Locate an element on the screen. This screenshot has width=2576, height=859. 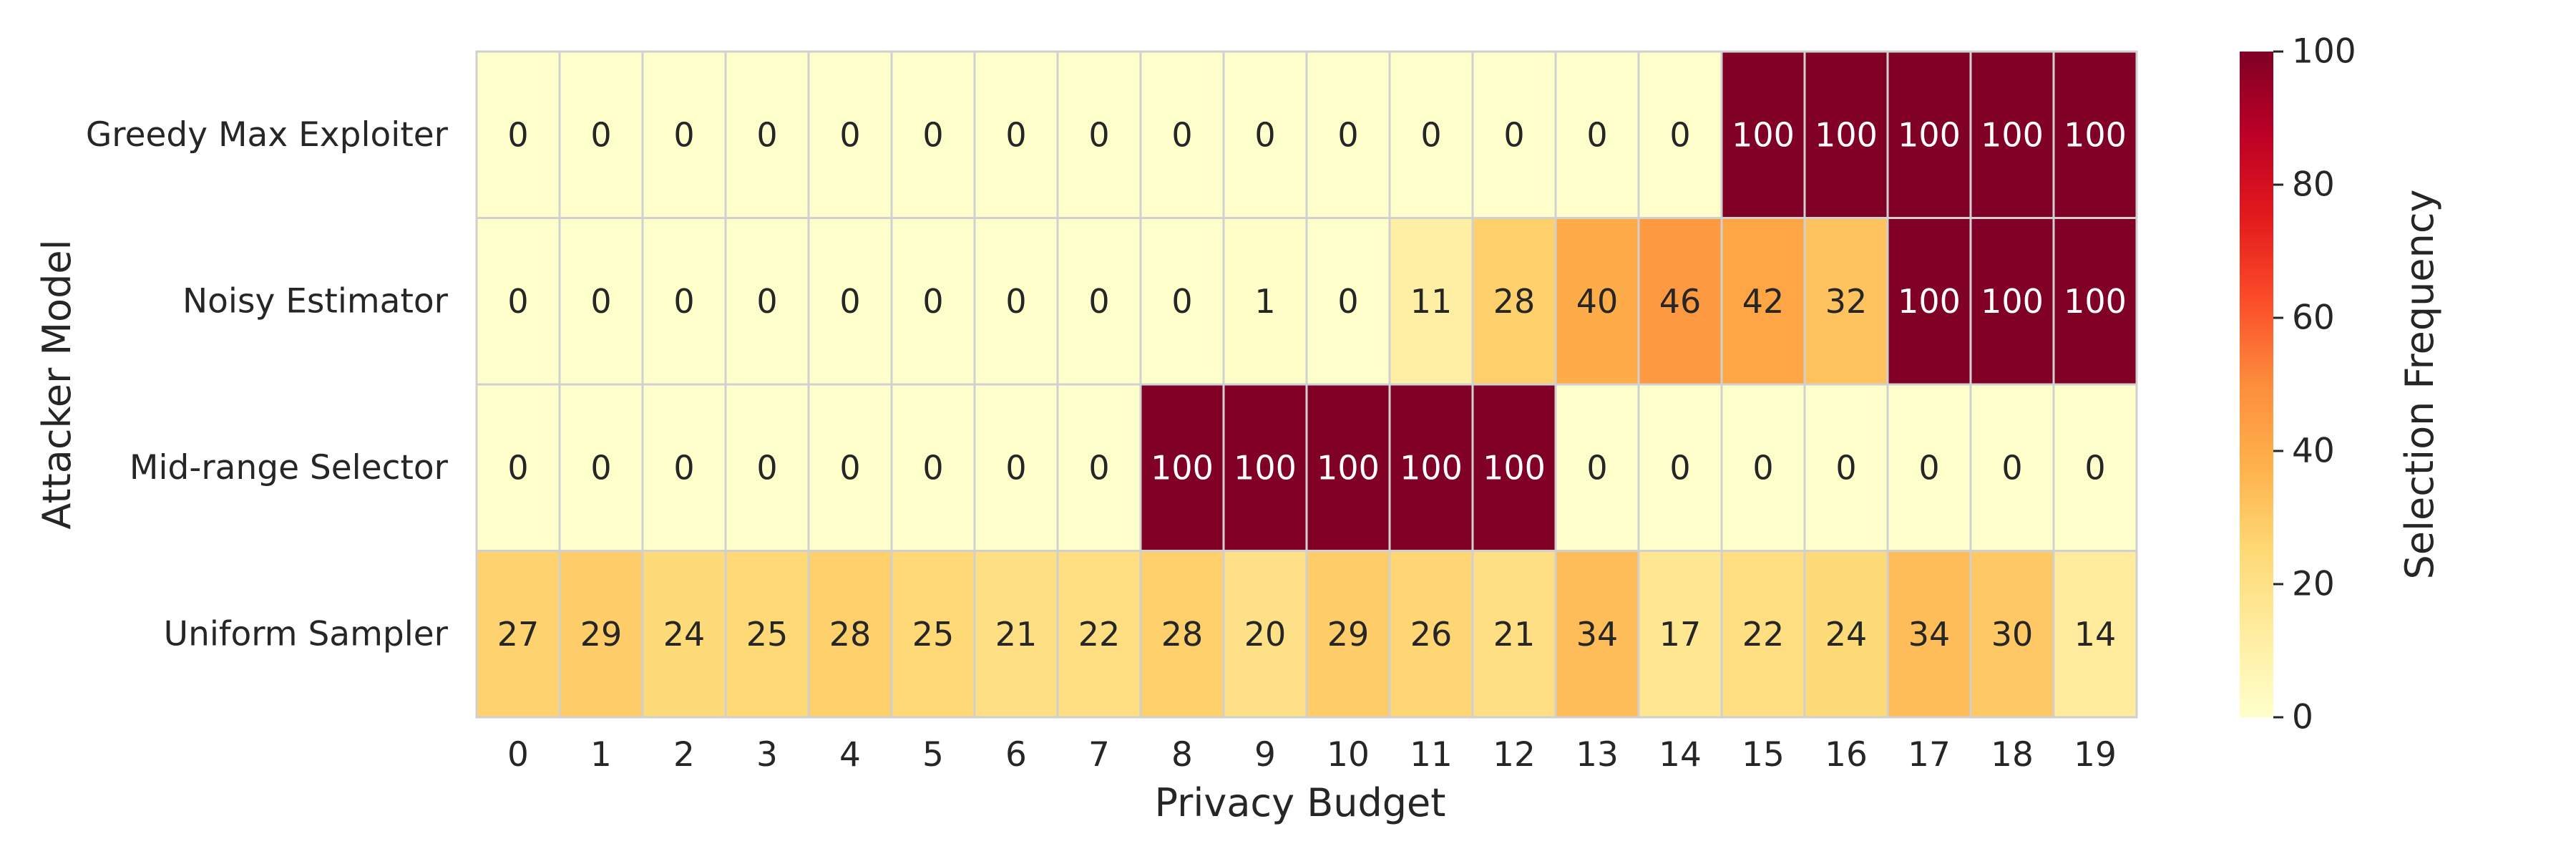
cell-value-label: 24 is located at coordinates (684, 634).